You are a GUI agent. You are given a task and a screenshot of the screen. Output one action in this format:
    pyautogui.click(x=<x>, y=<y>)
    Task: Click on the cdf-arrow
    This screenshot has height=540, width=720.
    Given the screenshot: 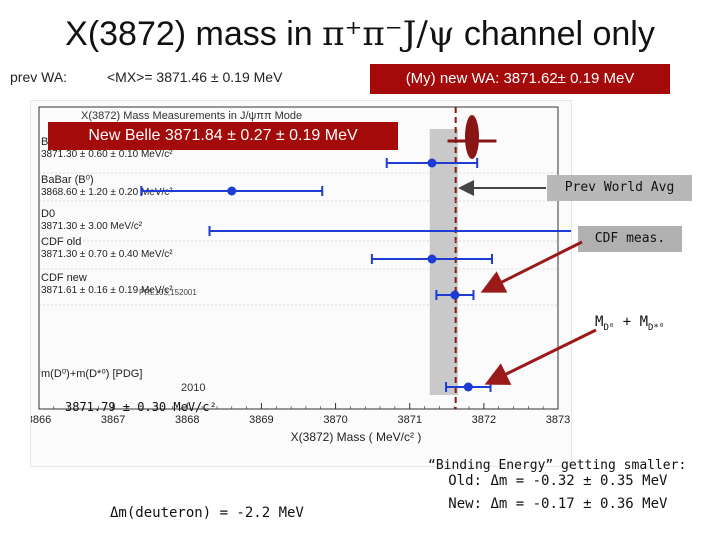 What is the action you would take?
    pyautogui.click(x=531, y=266)
    